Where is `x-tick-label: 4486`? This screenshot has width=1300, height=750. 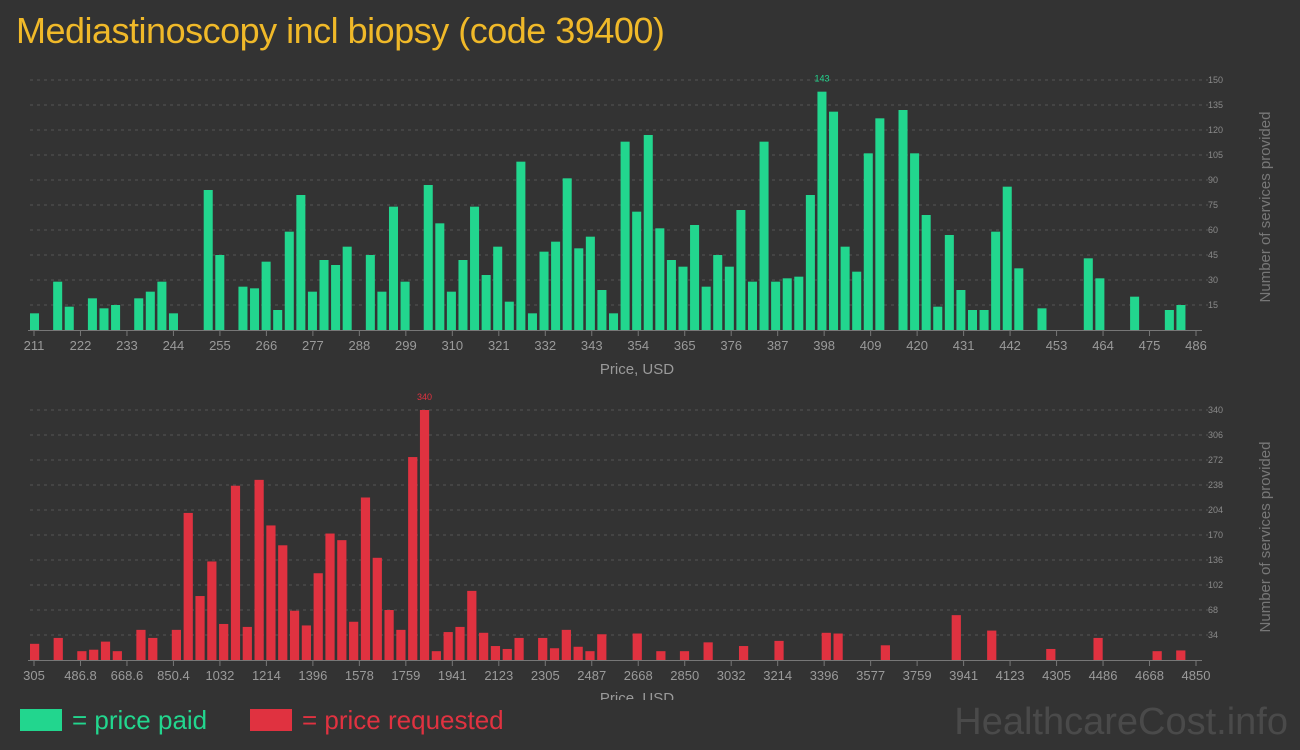 x-tick-label: 4486 is located at coordinates (1103, 675).